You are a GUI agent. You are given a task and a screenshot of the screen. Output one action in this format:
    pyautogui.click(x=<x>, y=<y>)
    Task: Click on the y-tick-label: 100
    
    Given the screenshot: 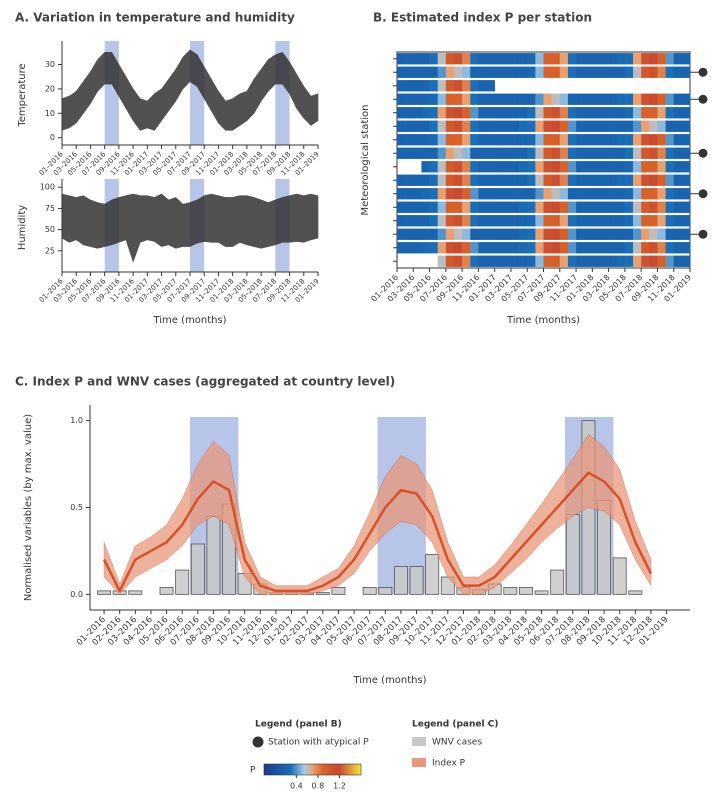 What is the action you would take?
    pyautogui.click(x=47, y=187)
    